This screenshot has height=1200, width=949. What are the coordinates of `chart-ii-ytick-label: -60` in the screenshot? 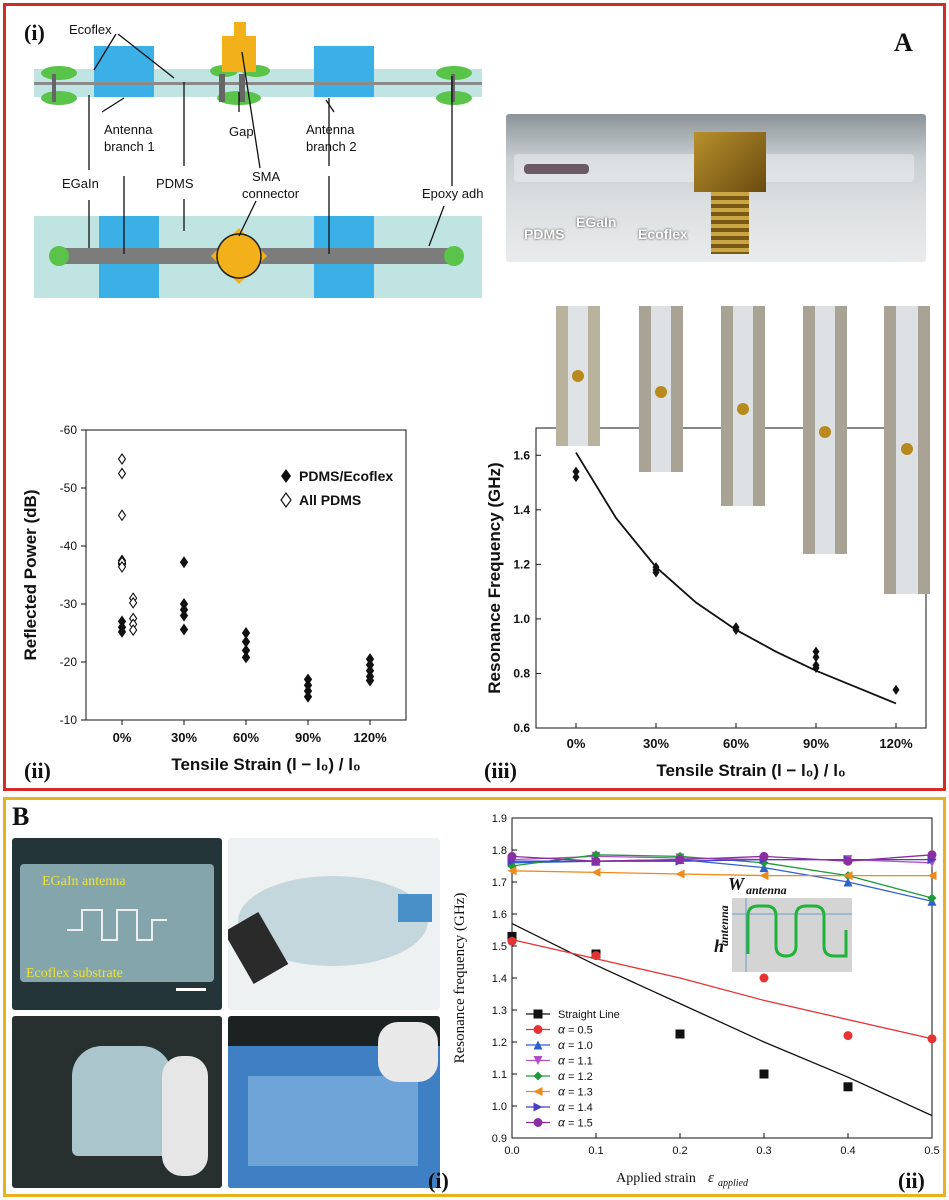 It's located at (69, 430).